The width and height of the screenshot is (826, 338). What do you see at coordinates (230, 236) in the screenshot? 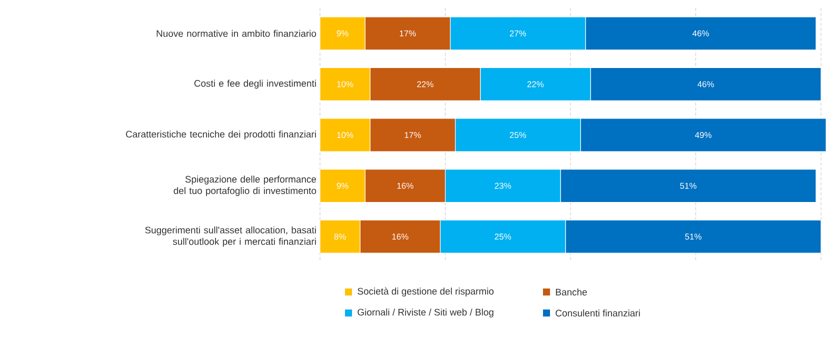
I see `y-tick-label: Suggerimenti sull'asset allocation, basati sull'outlook per i mercati finanziari` at bounding box center [230, 236].